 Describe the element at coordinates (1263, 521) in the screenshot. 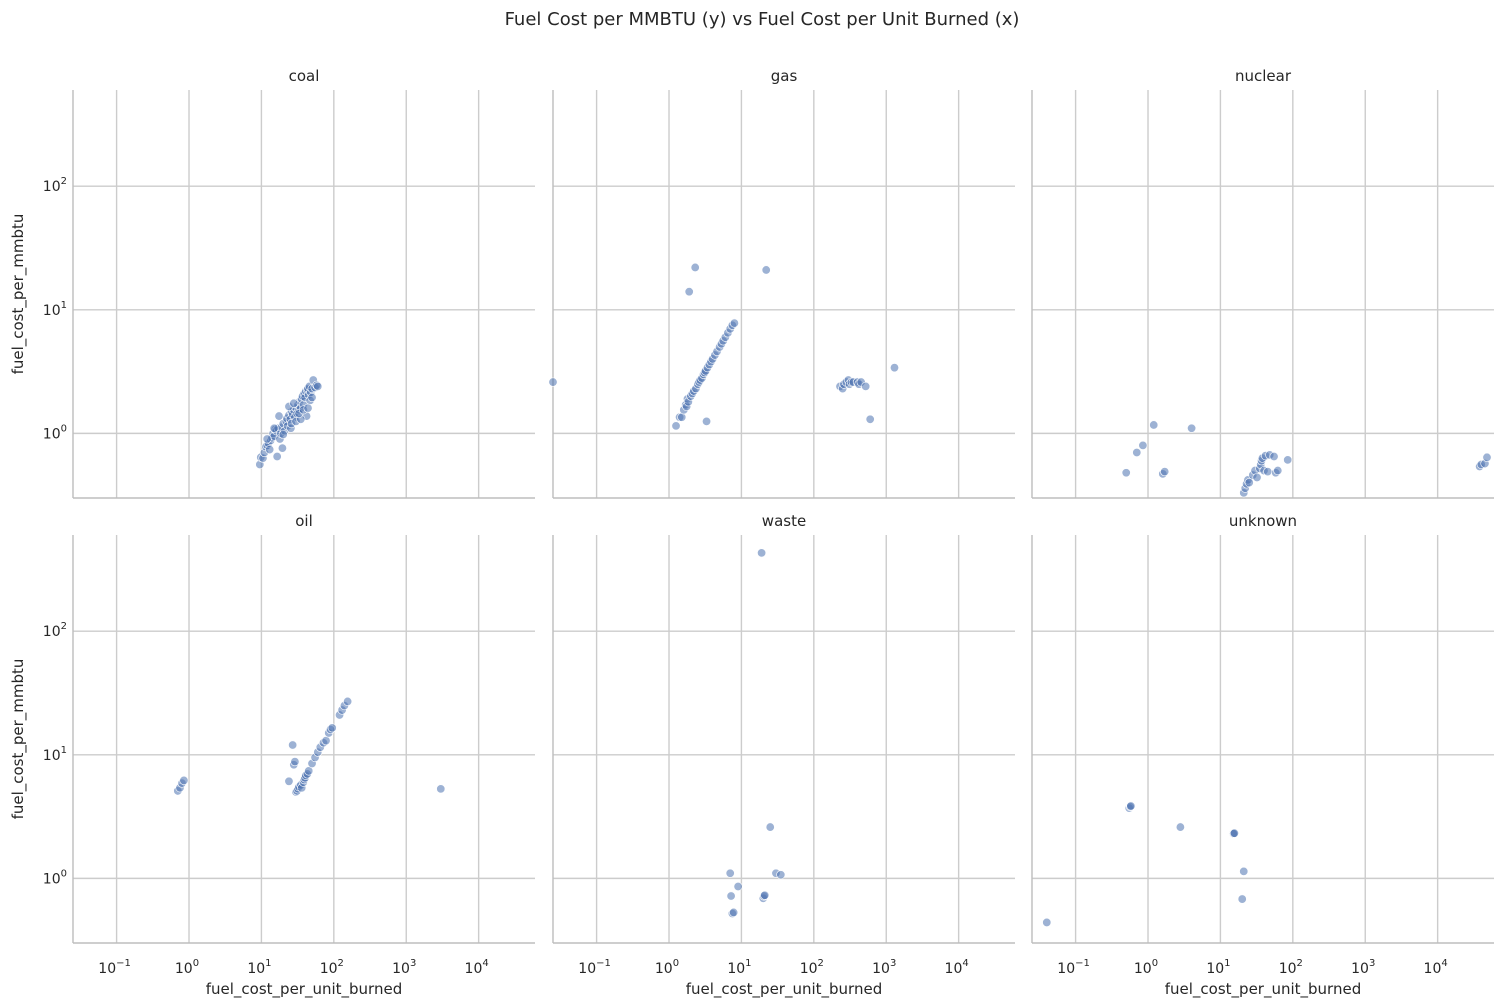

I see `facet-title: unknown` at that location.